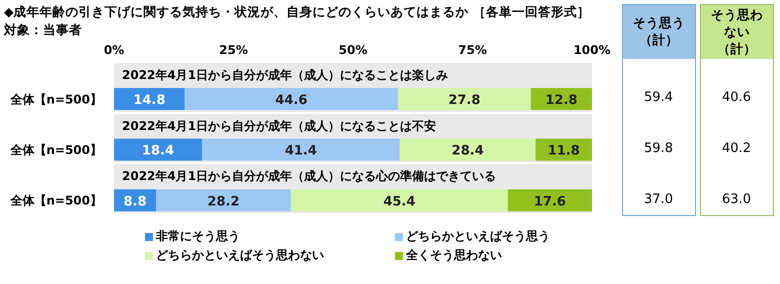 The height and width of the screenshot is (284, 780). What do you see at coordinates (135, 202) in the screenshot?
I see `data-label: 8.8` at bounding box center [135, 202].